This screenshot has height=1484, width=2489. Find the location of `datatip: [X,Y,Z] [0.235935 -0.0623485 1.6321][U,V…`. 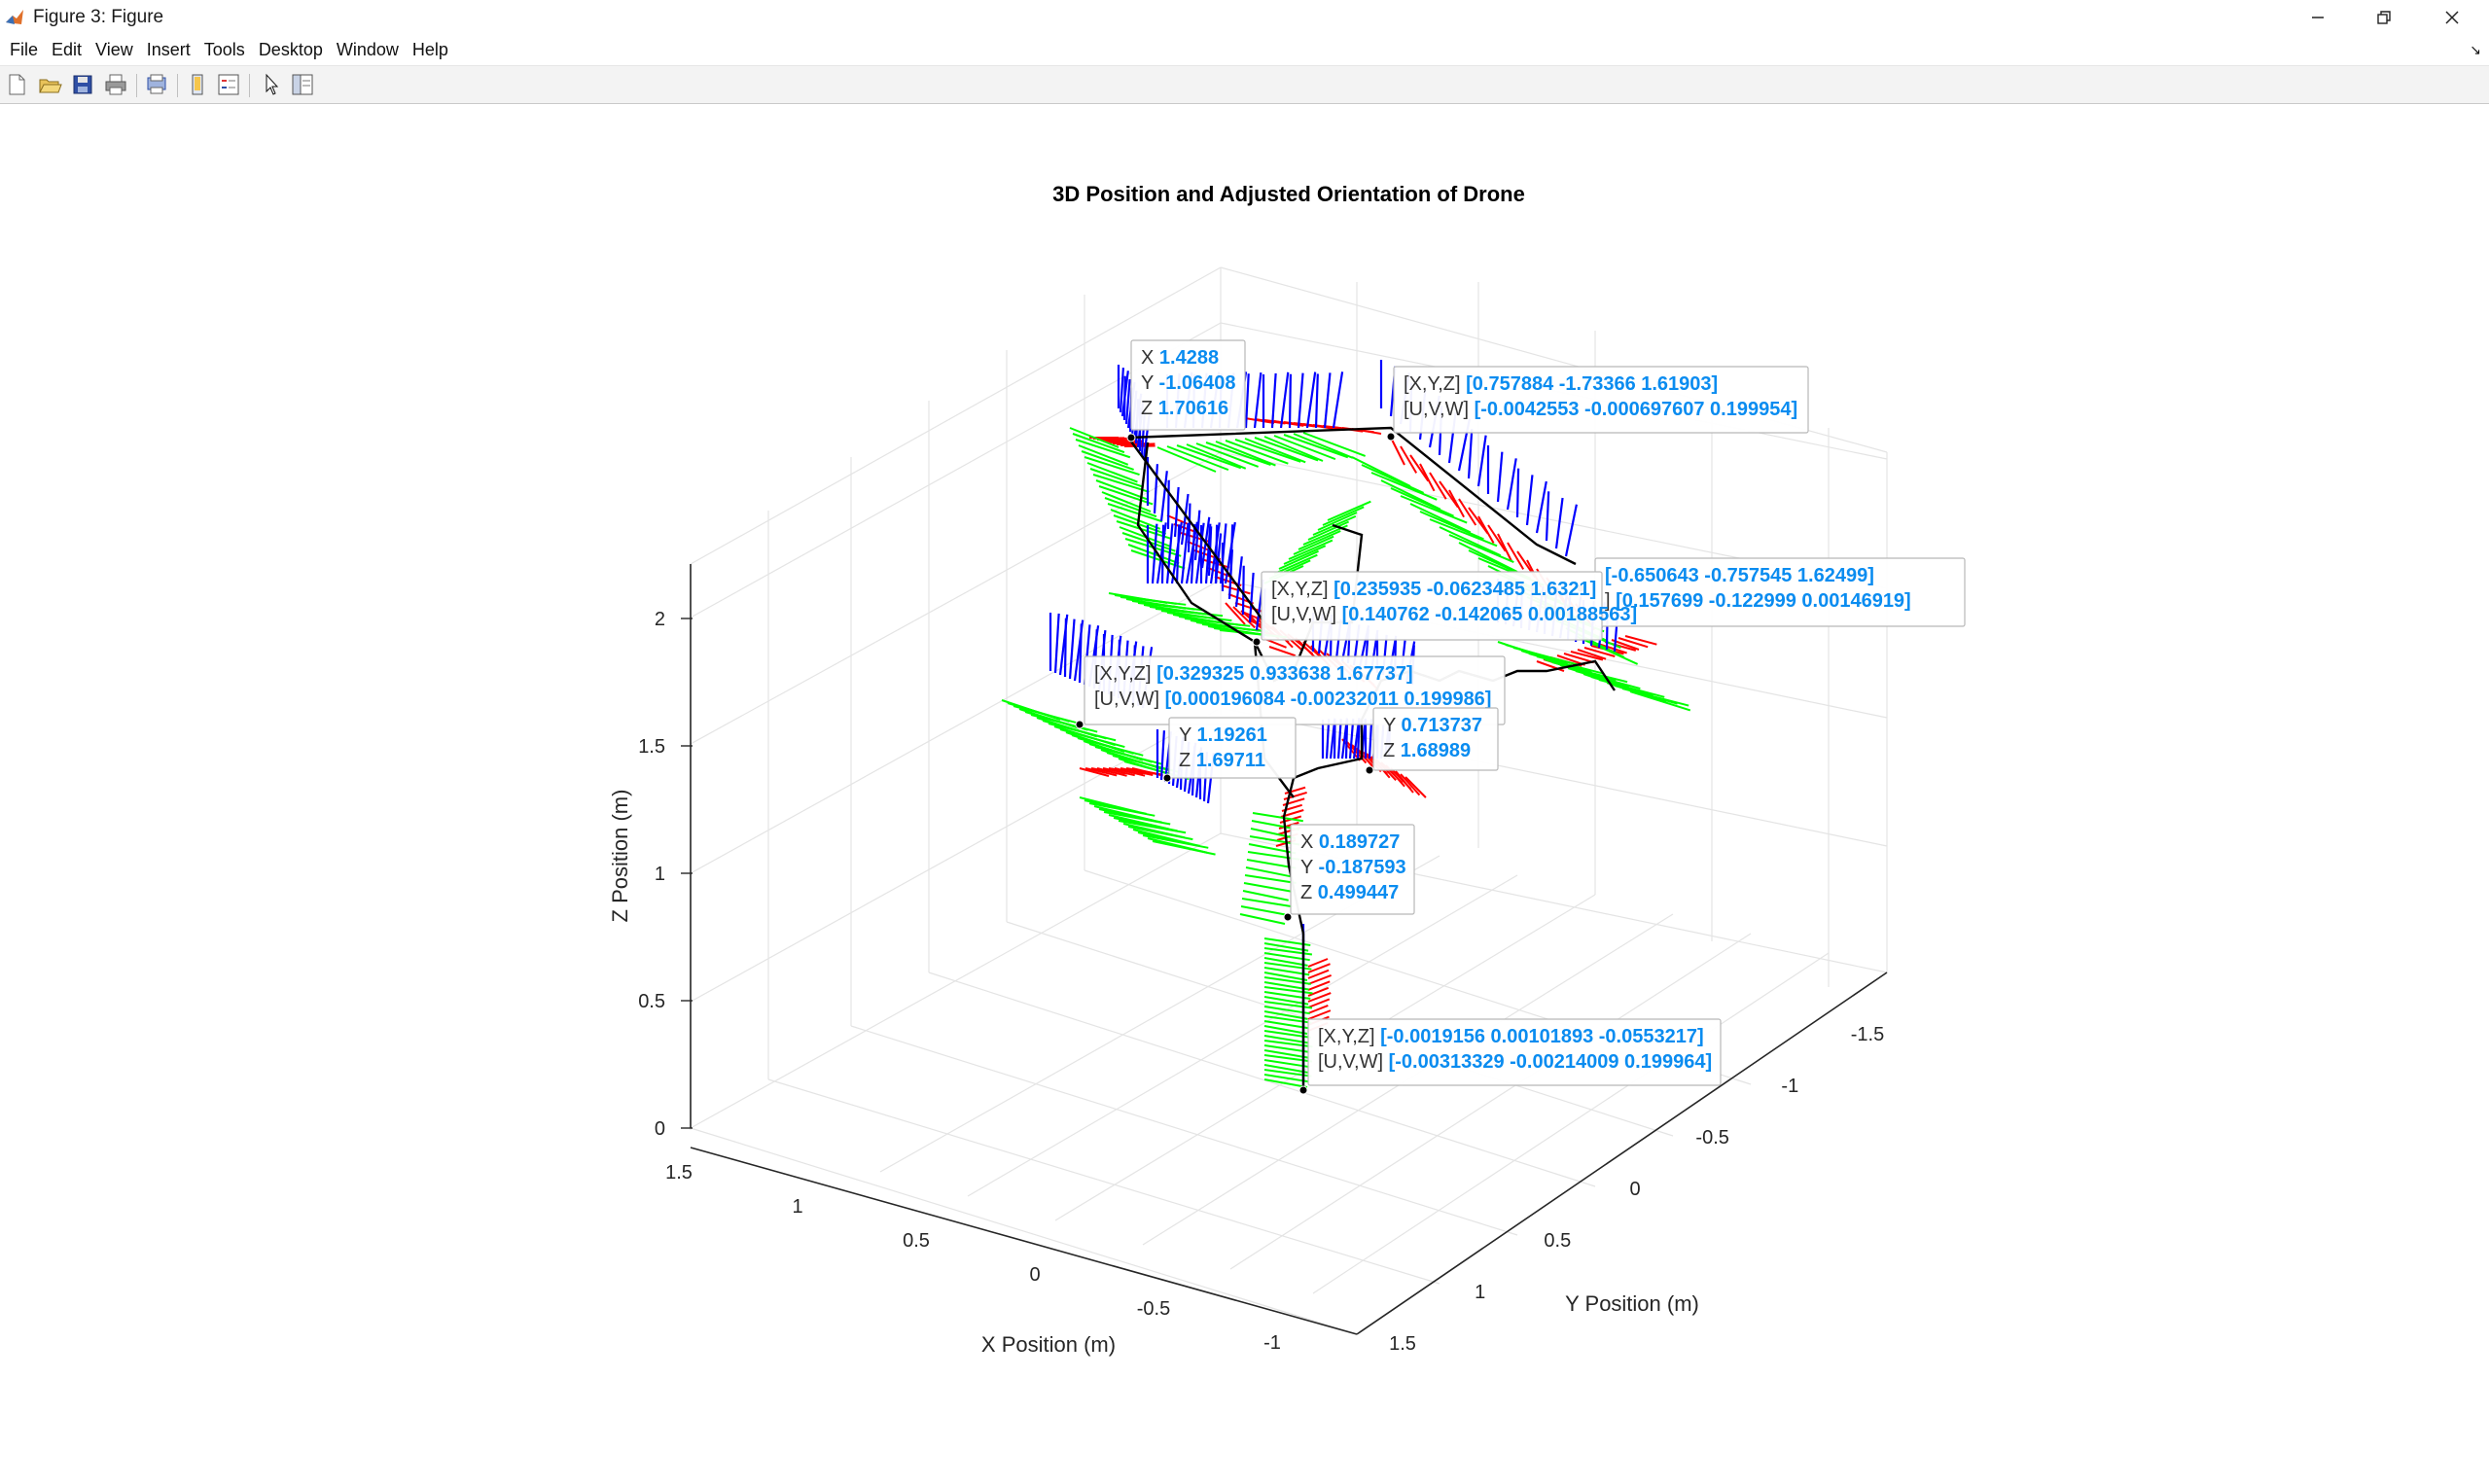

datatip: [X,Y,Z] [0.235935 -0.0623485 1.6321][U,V… is located at coordinates (1445, 609).